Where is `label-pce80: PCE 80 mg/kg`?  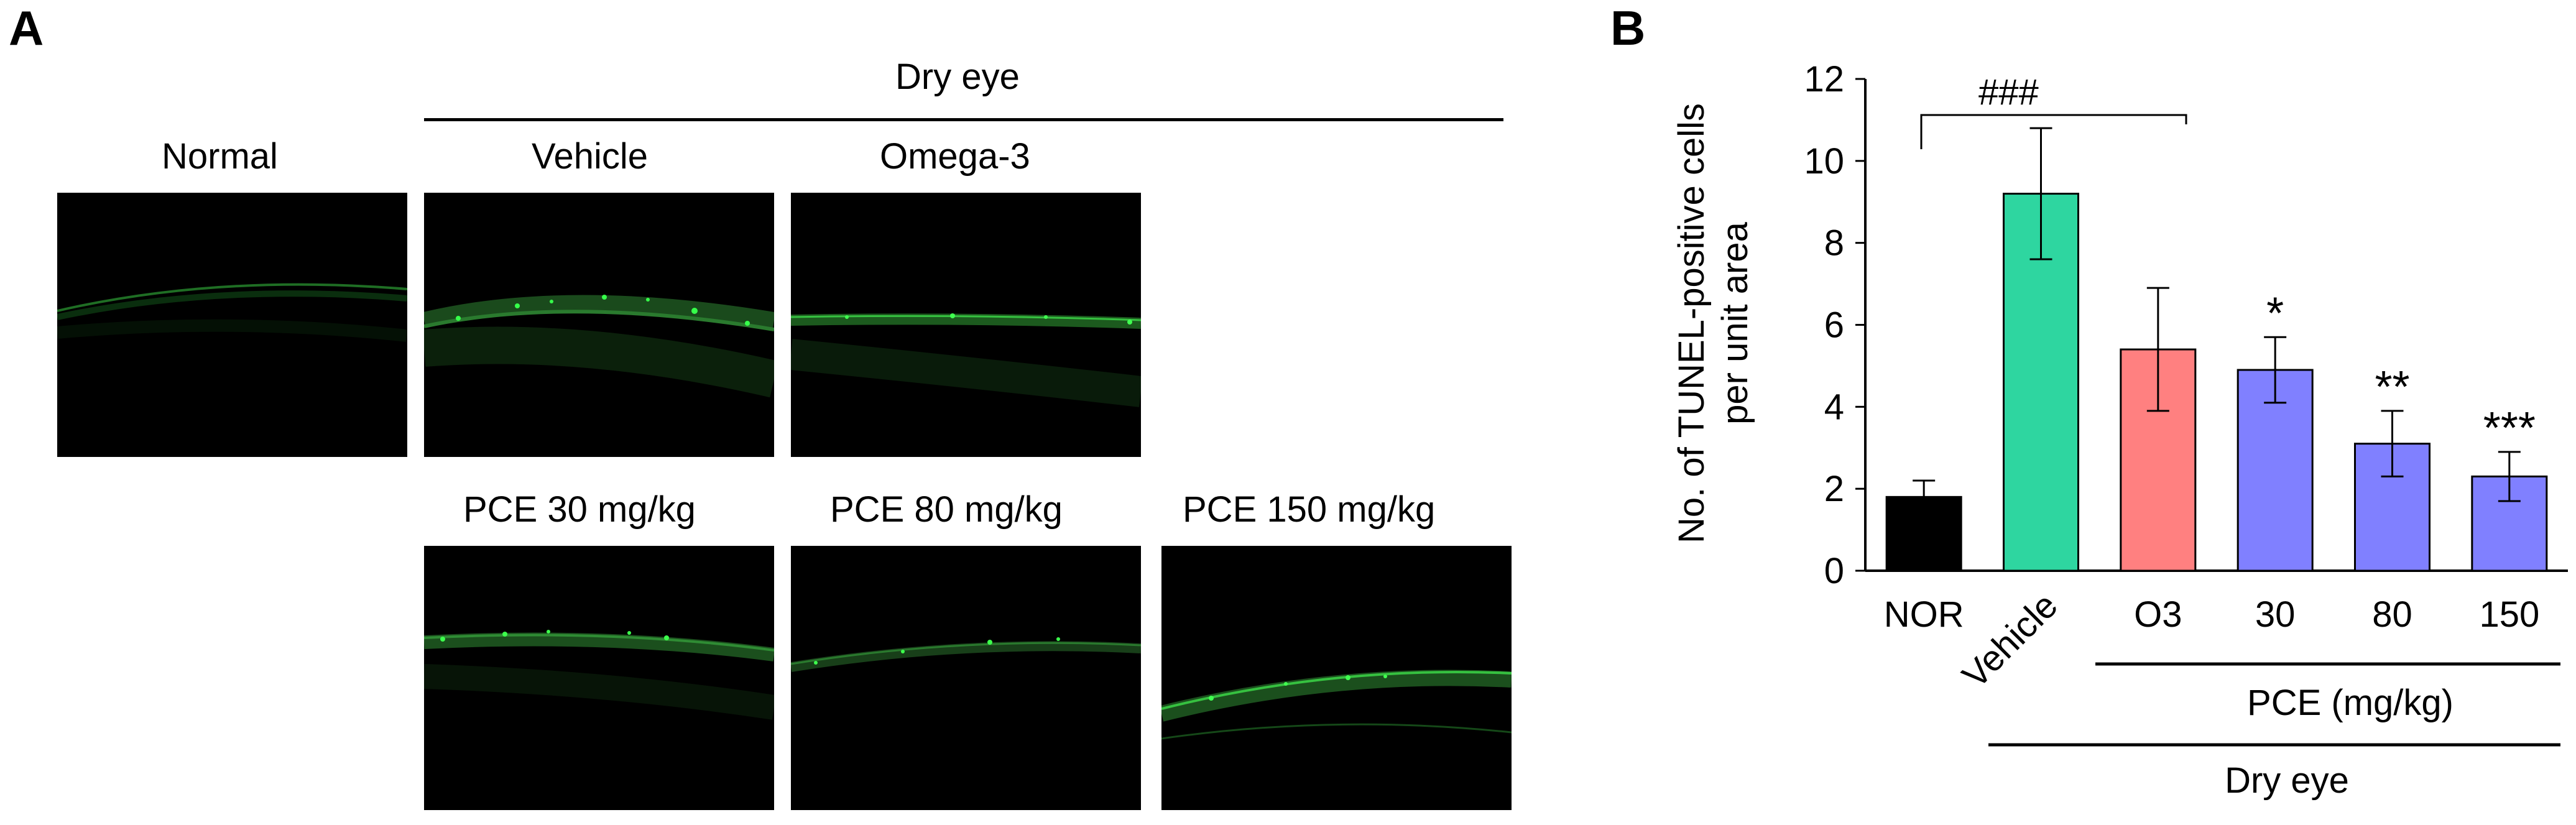
label-pce80: PCE 80 mg/kg is located at coordinates (946, 509).